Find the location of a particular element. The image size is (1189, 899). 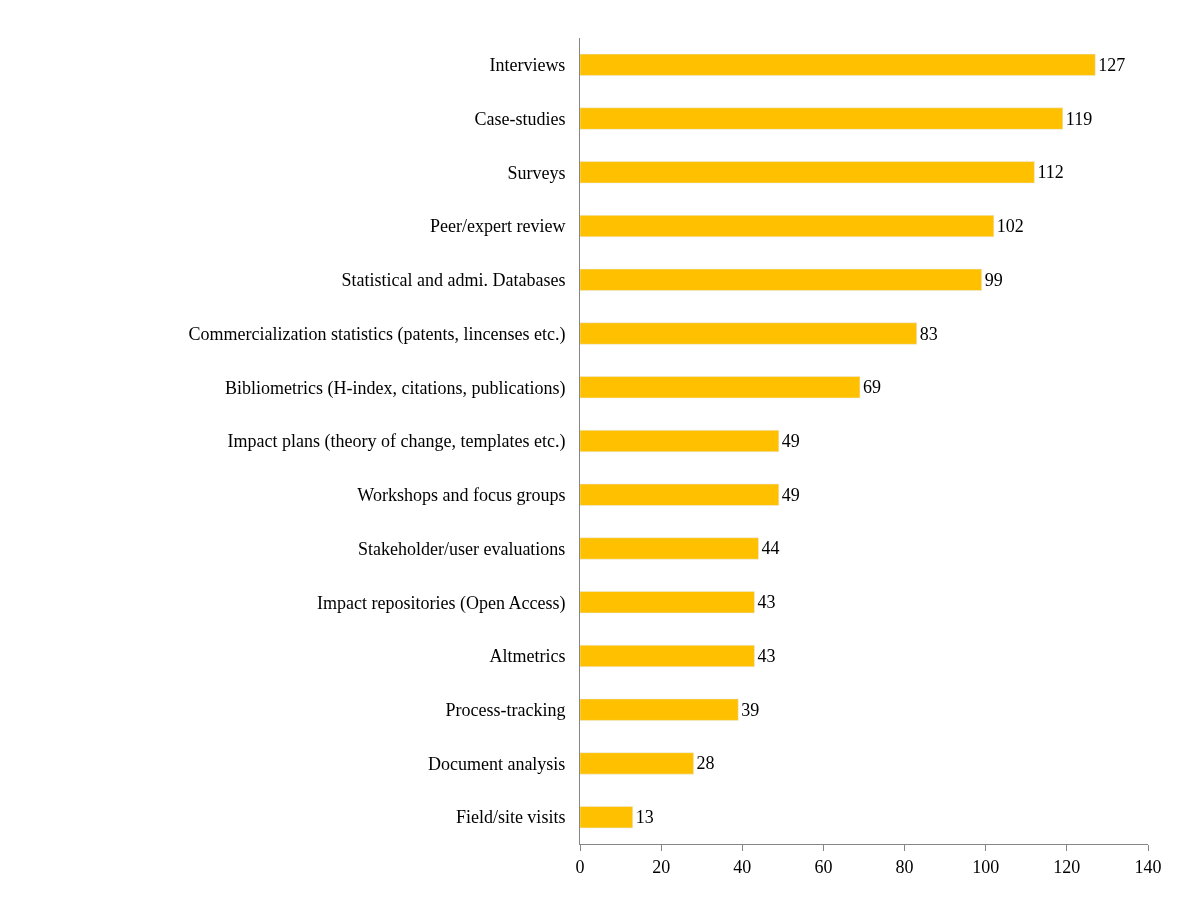

data-label: 39 is located at coordinates (750, 709).